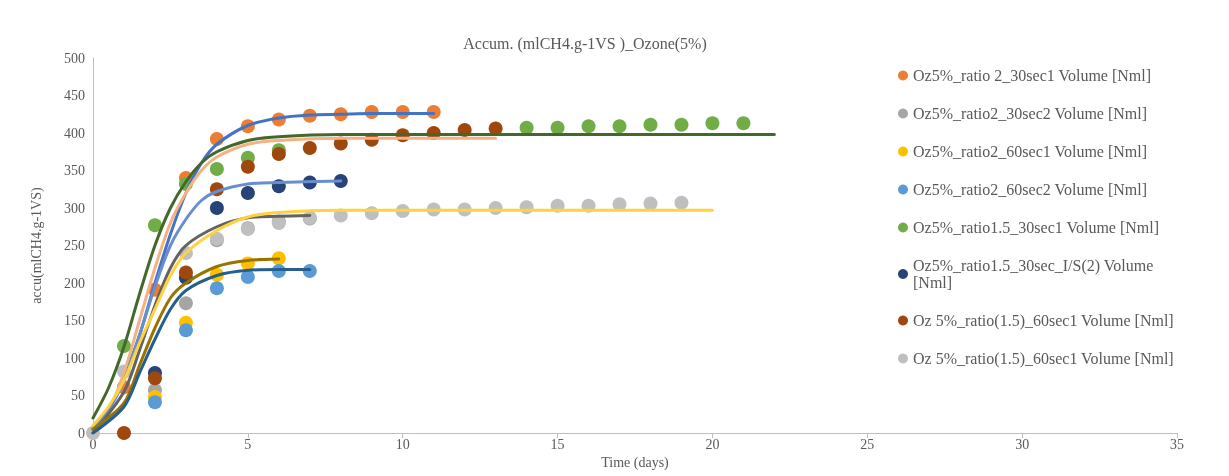 This screenshot has height=476, width=1229. I want to click on x-tick-label: 5, so click(248, 444).